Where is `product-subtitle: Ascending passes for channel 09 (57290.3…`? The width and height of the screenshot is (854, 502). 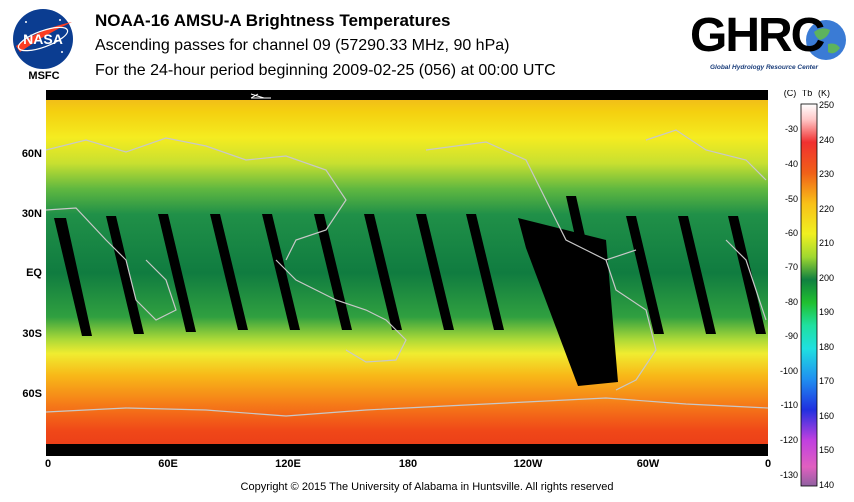 product-subtitle: Ascending passes for channel 09 (57290.3… is located at coordinates (302, 45).